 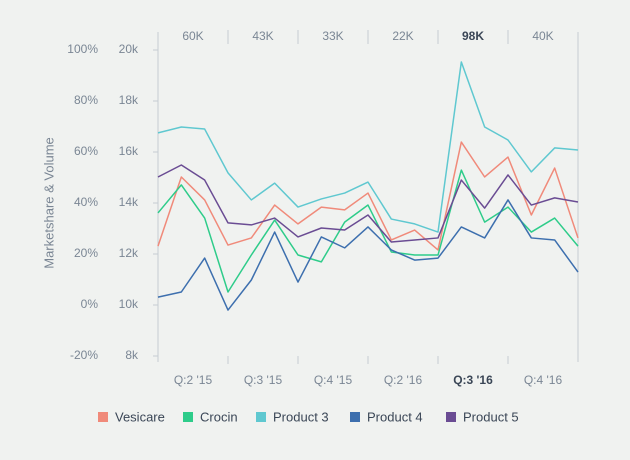 I want to click on x-tick-label: Q:2 '15, so click(x=193, y=380).